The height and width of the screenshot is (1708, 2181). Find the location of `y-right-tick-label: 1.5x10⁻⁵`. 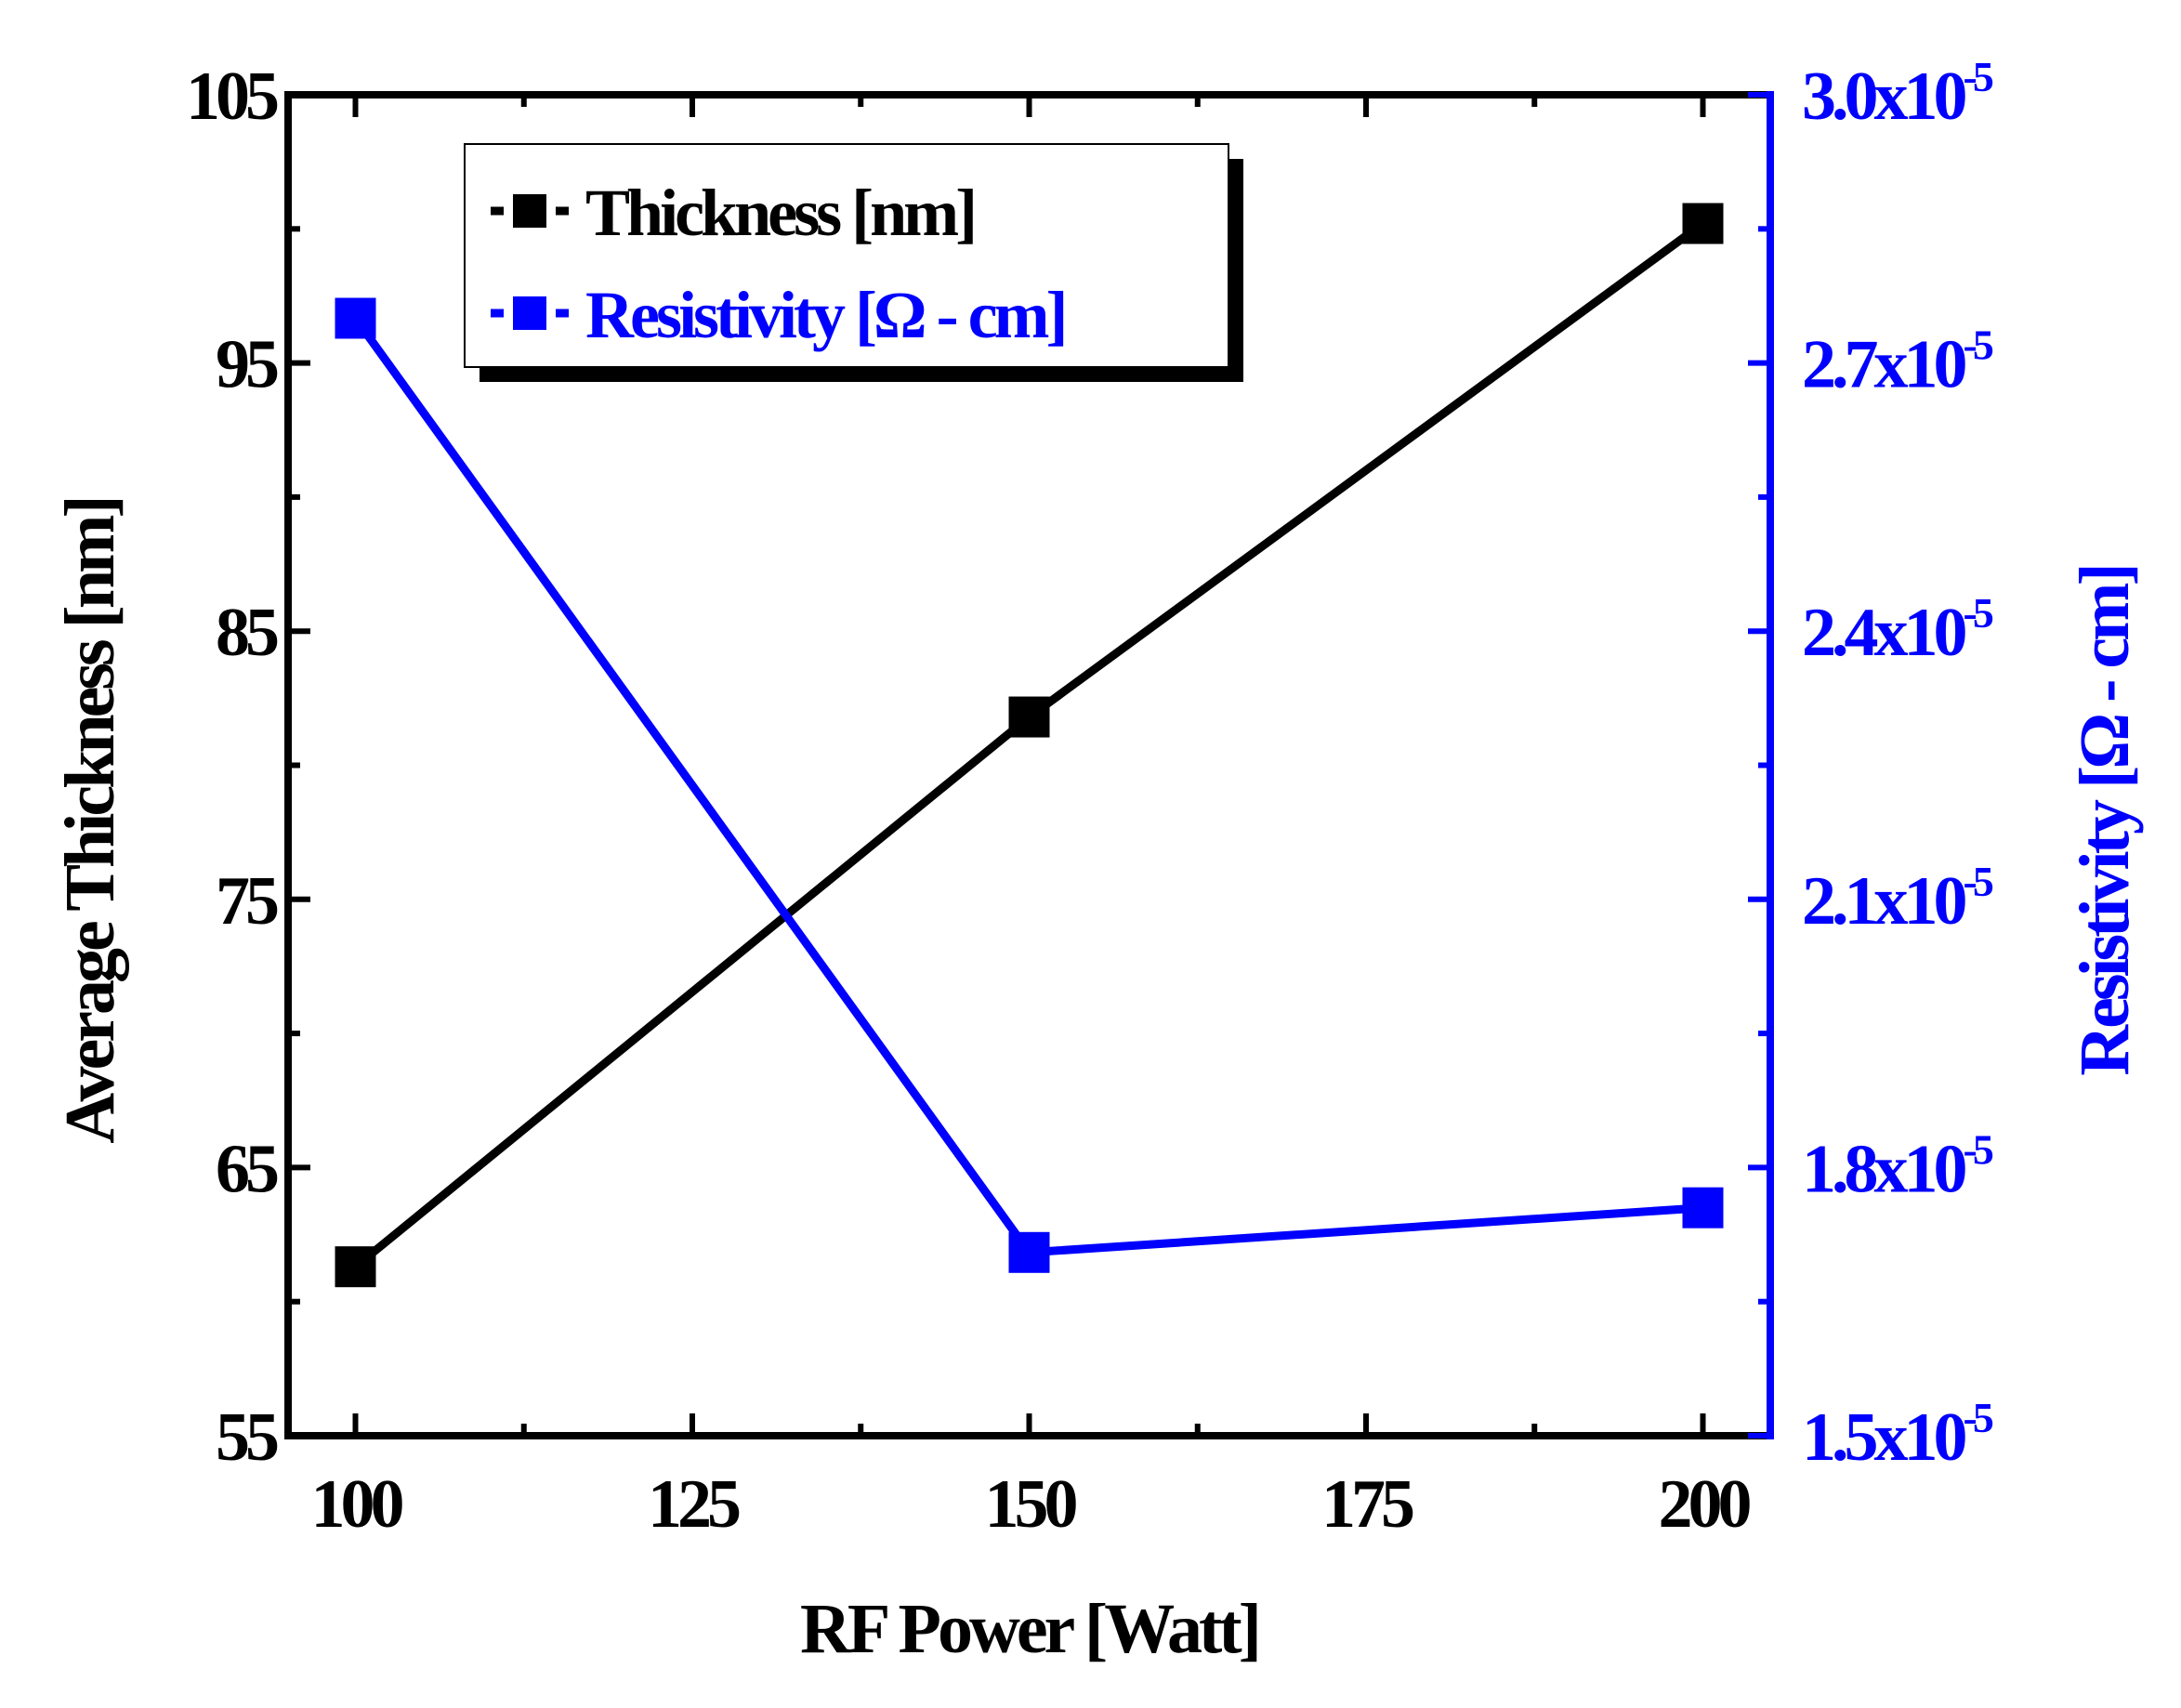

y-right-tick-label: 1.5x10⁻⁵ is located at coordinates (1897, 1435).